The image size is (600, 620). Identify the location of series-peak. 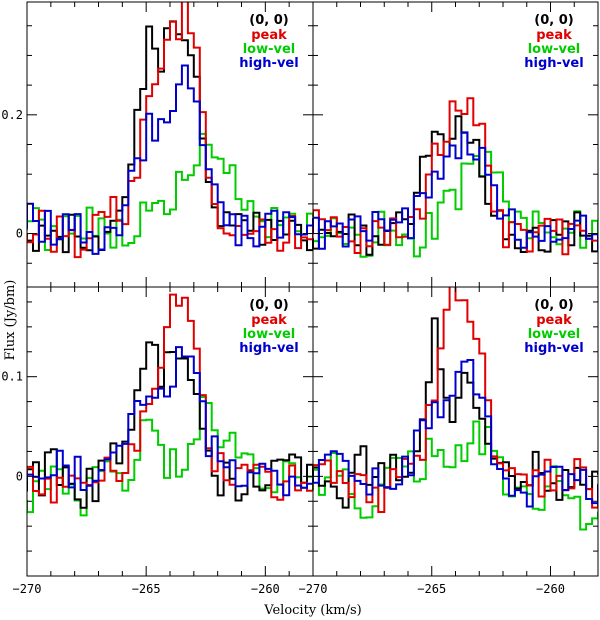
(455, 176).